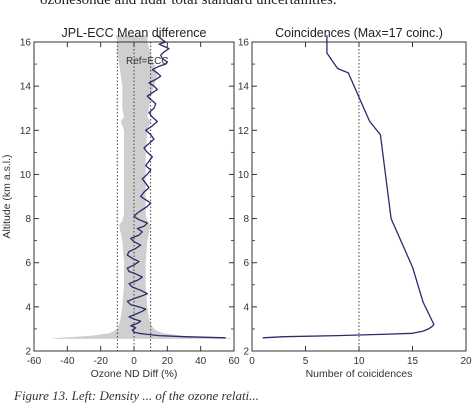 The height and width of the screenshot is (404, 474). I want to click on panel-title: JPL-ECC Mean difference, so click(134, 33).